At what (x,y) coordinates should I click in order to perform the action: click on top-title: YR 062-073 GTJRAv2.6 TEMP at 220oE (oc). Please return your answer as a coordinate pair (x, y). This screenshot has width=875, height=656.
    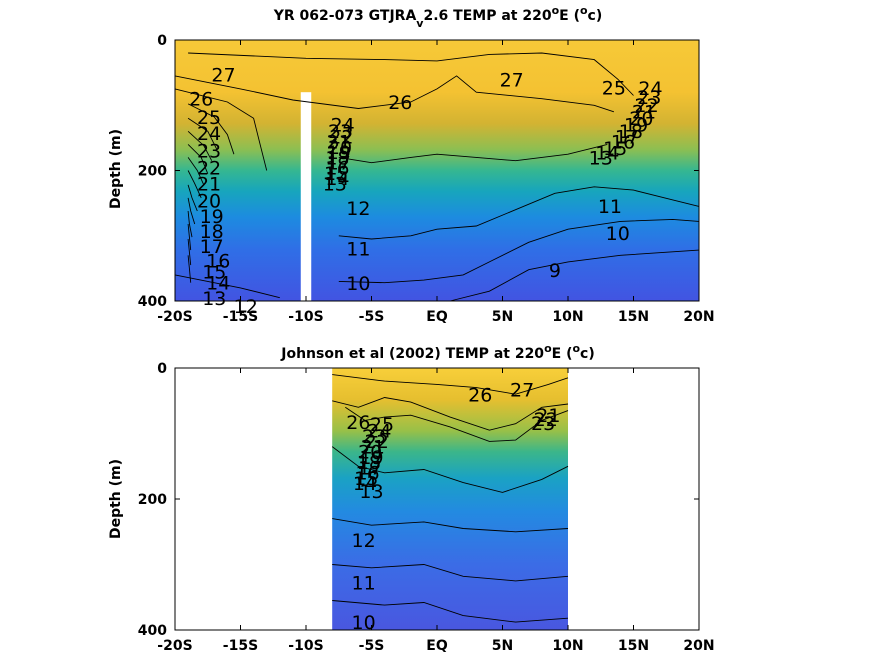
    Looking at the image, I should click on (437, 17).